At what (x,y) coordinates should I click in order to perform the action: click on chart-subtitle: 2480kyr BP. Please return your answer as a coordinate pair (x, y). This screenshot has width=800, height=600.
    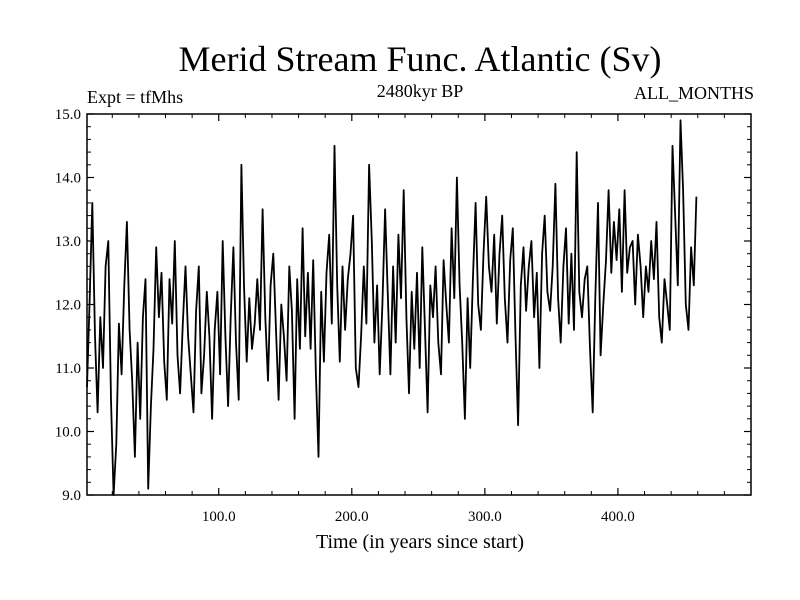
    Looking at the image, I should click on (420, 91).